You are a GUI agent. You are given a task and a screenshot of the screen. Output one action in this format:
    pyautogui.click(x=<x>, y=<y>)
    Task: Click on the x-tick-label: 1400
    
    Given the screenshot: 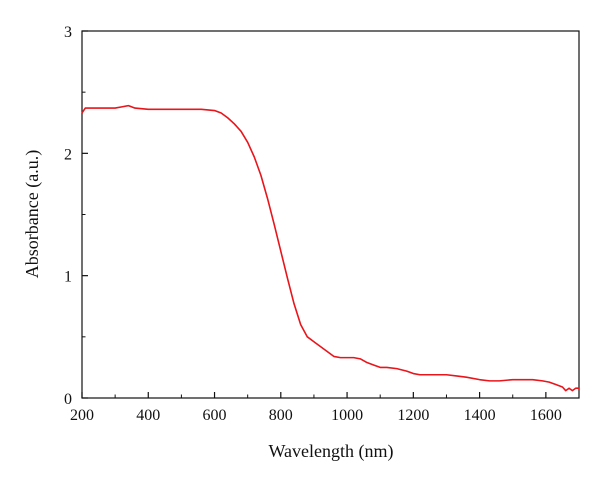 What is the action you would take?
    pyautogui.click(x=480, y=415)
    